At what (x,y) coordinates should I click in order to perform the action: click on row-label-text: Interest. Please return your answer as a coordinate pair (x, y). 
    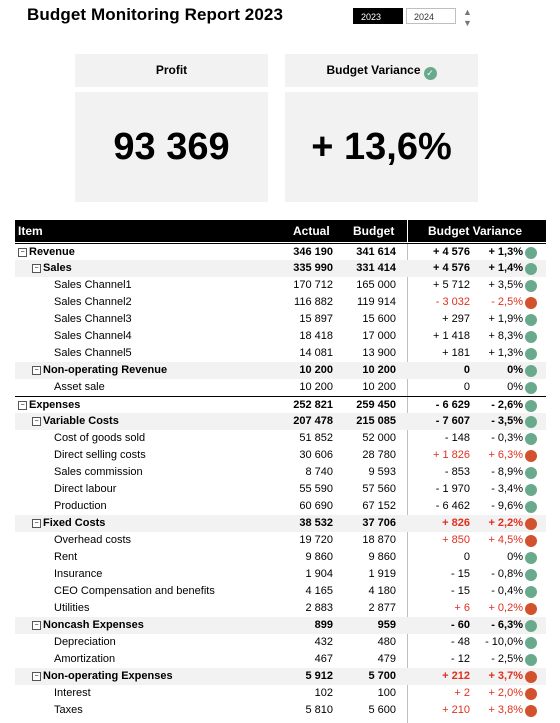
    Looking at the image, I should click on (72, 693).